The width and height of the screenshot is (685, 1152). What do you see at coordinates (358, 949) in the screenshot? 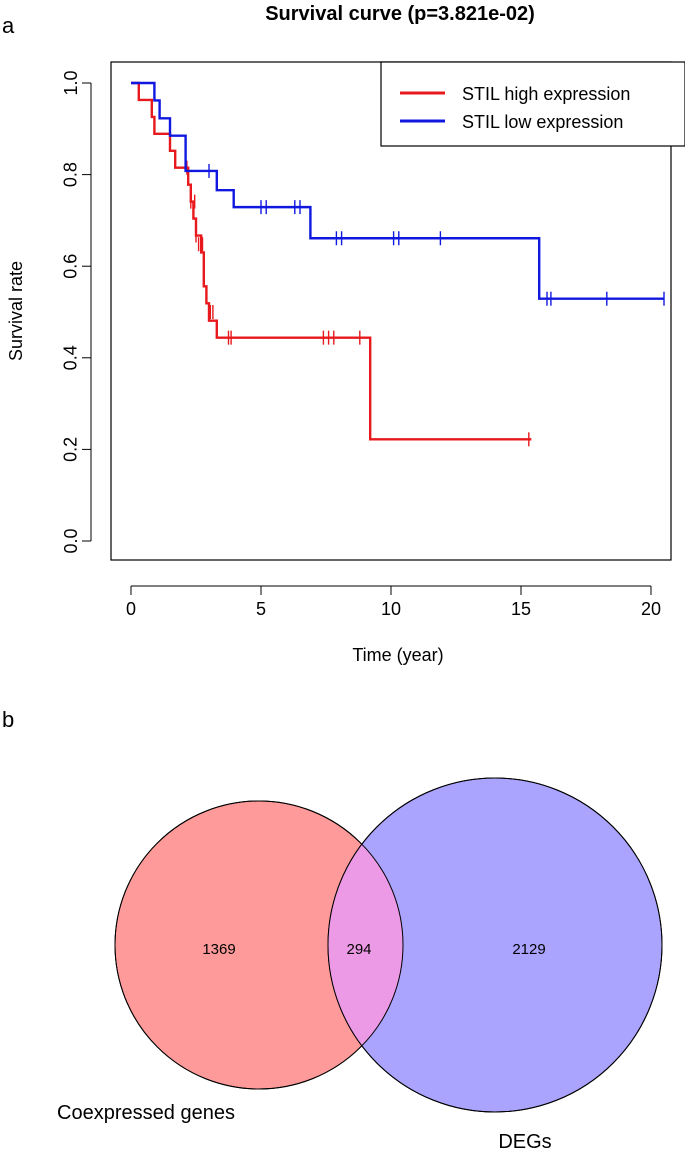
I see `venn-count-intersection: 294` at bounding box center [358, 949].